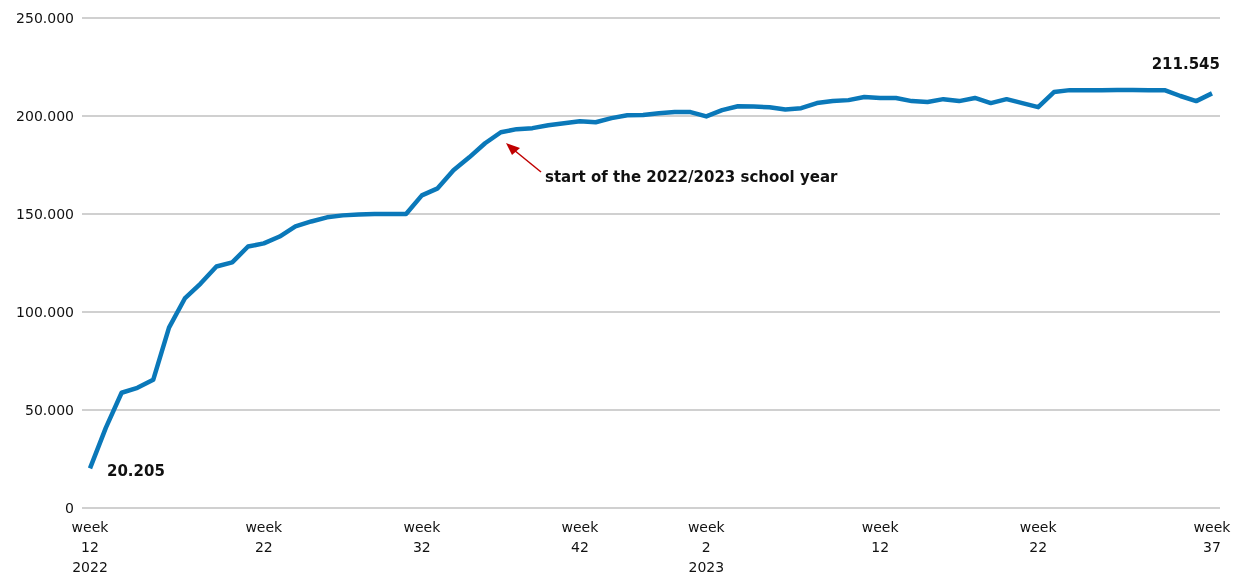 This screenshot has width=1254, height=579. What do you see at coordinates (69, 507) in the screenshot?
I see `y-tick-label: 0` at bounding box center [69, 507].